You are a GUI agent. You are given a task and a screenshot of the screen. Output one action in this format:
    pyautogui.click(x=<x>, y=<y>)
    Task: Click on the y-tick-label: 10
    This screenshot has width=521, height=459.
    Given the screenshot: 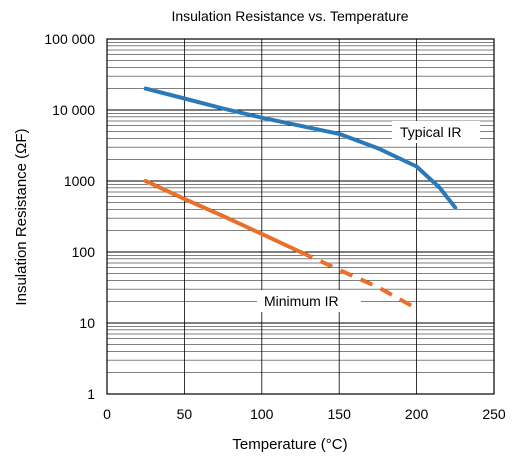 What is the action you would take?
    pyautogui.click(x=87, y=323)
    